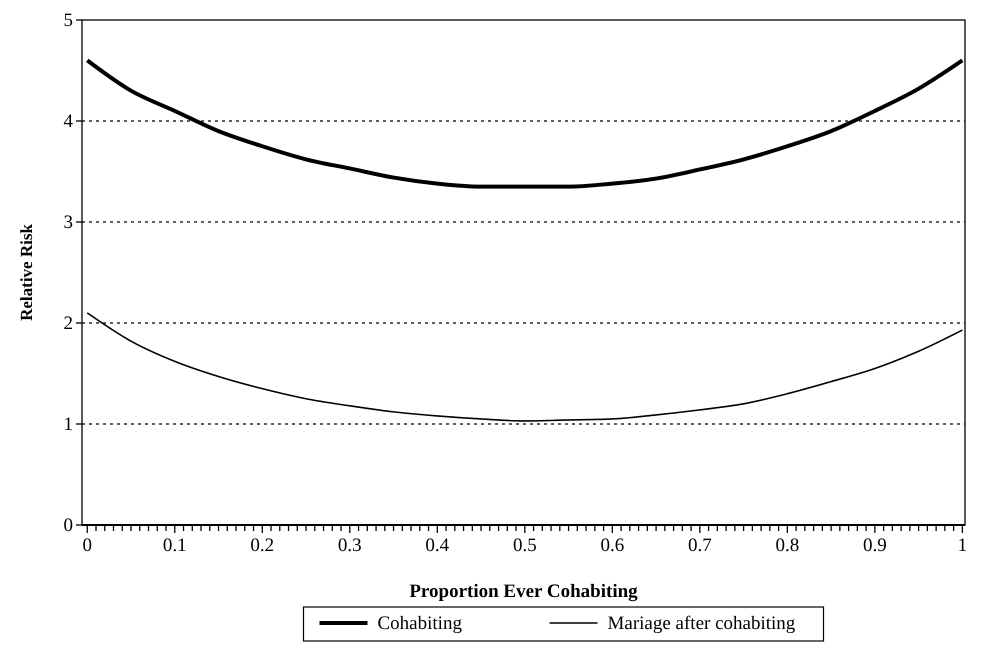 The height and width of the screenshot is (653, 981). What do you see at coordinates (523, 591) in the screenshot?
I see `x-axis-title: Proportion Ever Cohabiting` at bounding box center [523, 591].